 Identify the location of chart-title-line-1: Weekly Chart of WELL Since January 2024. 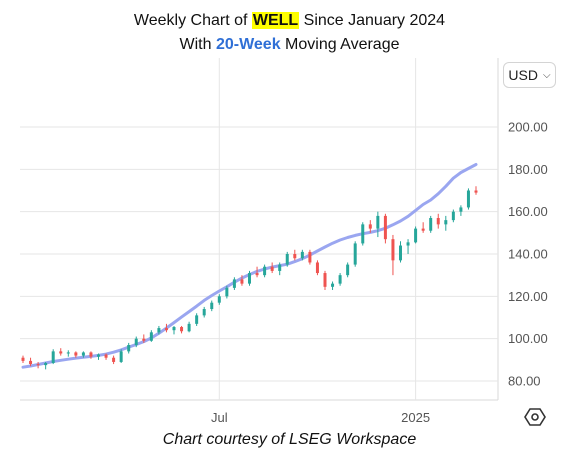
(289, 21).